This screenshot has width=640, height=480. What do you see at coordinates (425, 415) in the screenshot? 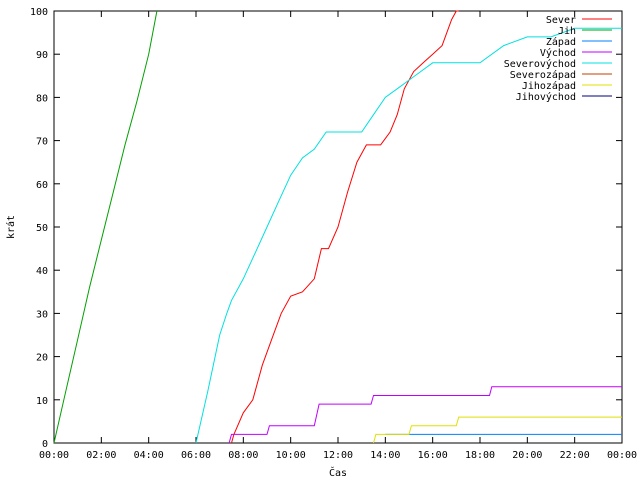
I see `series-line-východ` at bounding box center [425, 415].